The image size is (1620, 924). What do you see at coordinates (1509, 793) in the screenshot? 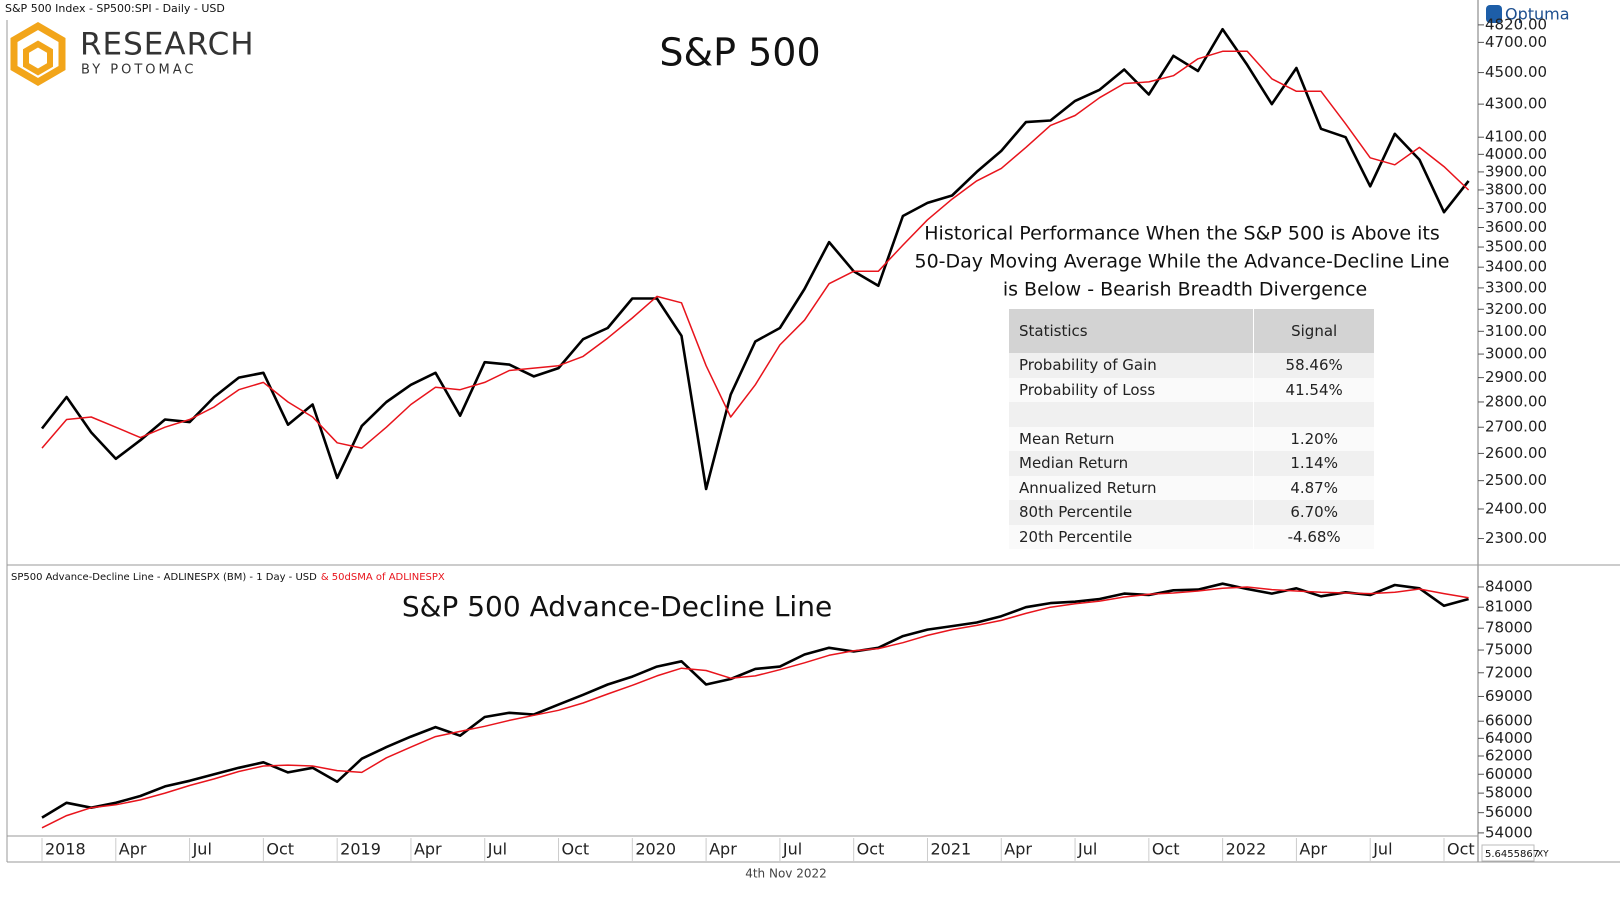
I see `y-tick-label: 58000` at bounding box center [1509, 793].